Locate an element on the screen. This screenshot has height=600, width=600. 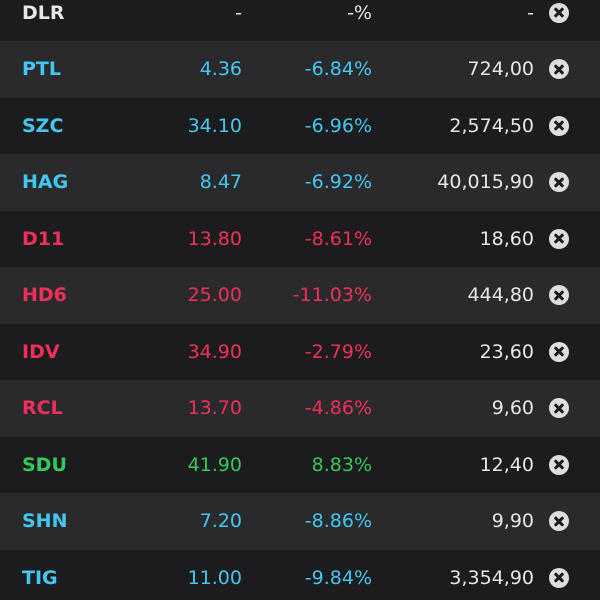
symbol-label: SHN is located at coordinates (45, 521).